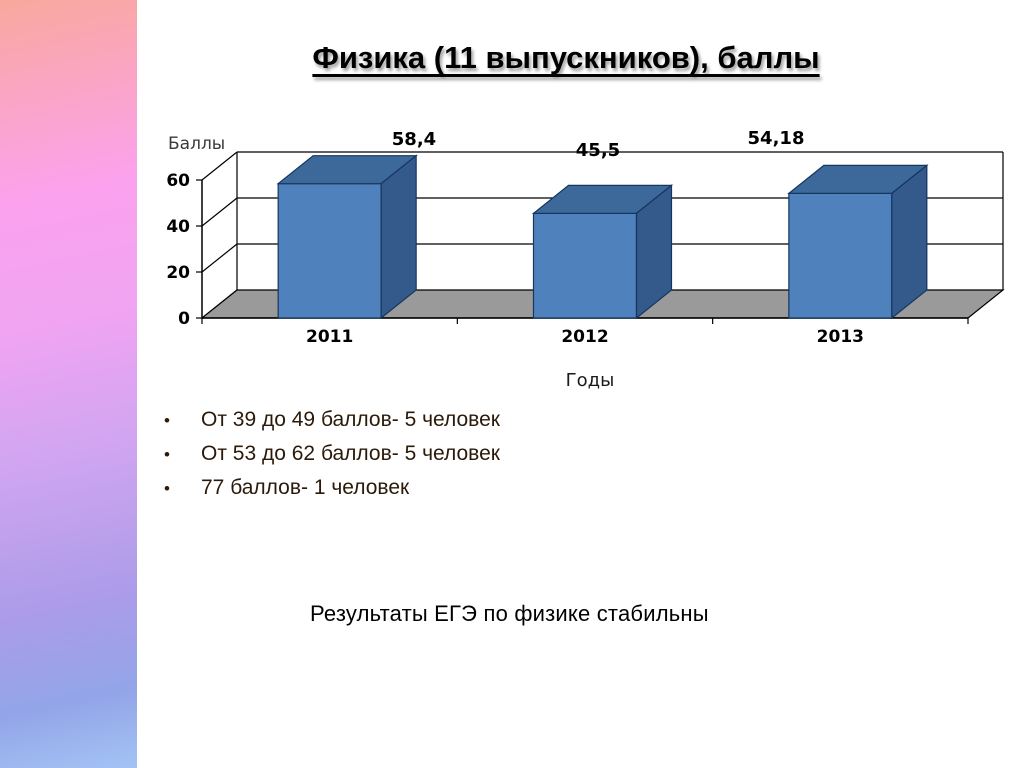  I want to click on category-label: 2011, so click(329, 337).